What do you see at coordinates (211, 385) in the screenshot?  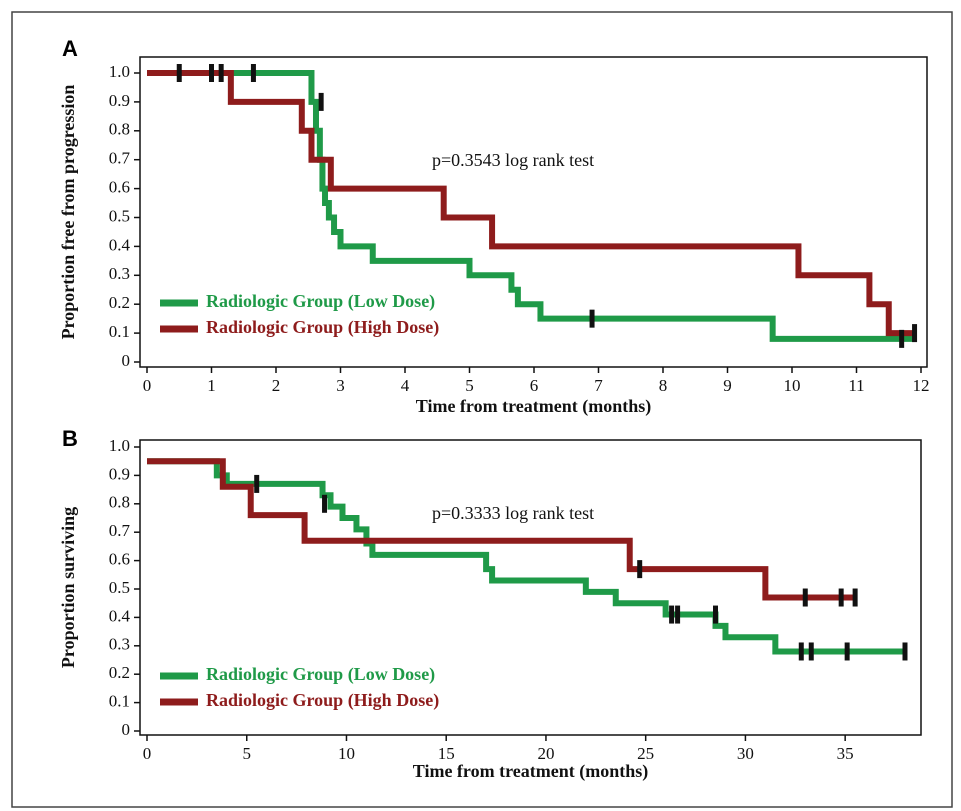 I see `x-tick-label: 1` at bounding box center [211, 385].